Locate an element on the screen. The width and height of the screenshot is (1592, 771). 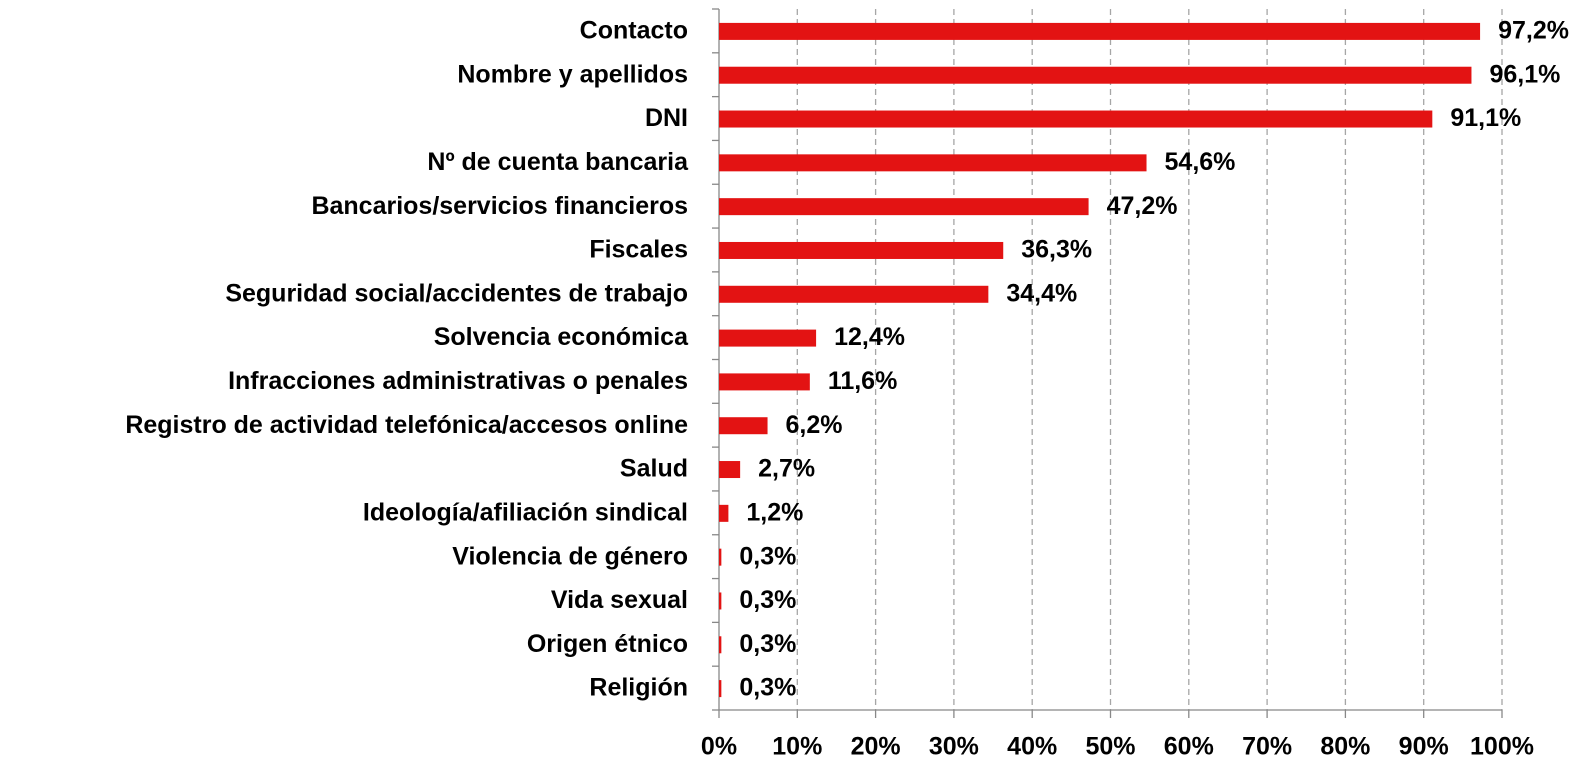
value-label: 47,2% is located at coordinates (1142, 206).